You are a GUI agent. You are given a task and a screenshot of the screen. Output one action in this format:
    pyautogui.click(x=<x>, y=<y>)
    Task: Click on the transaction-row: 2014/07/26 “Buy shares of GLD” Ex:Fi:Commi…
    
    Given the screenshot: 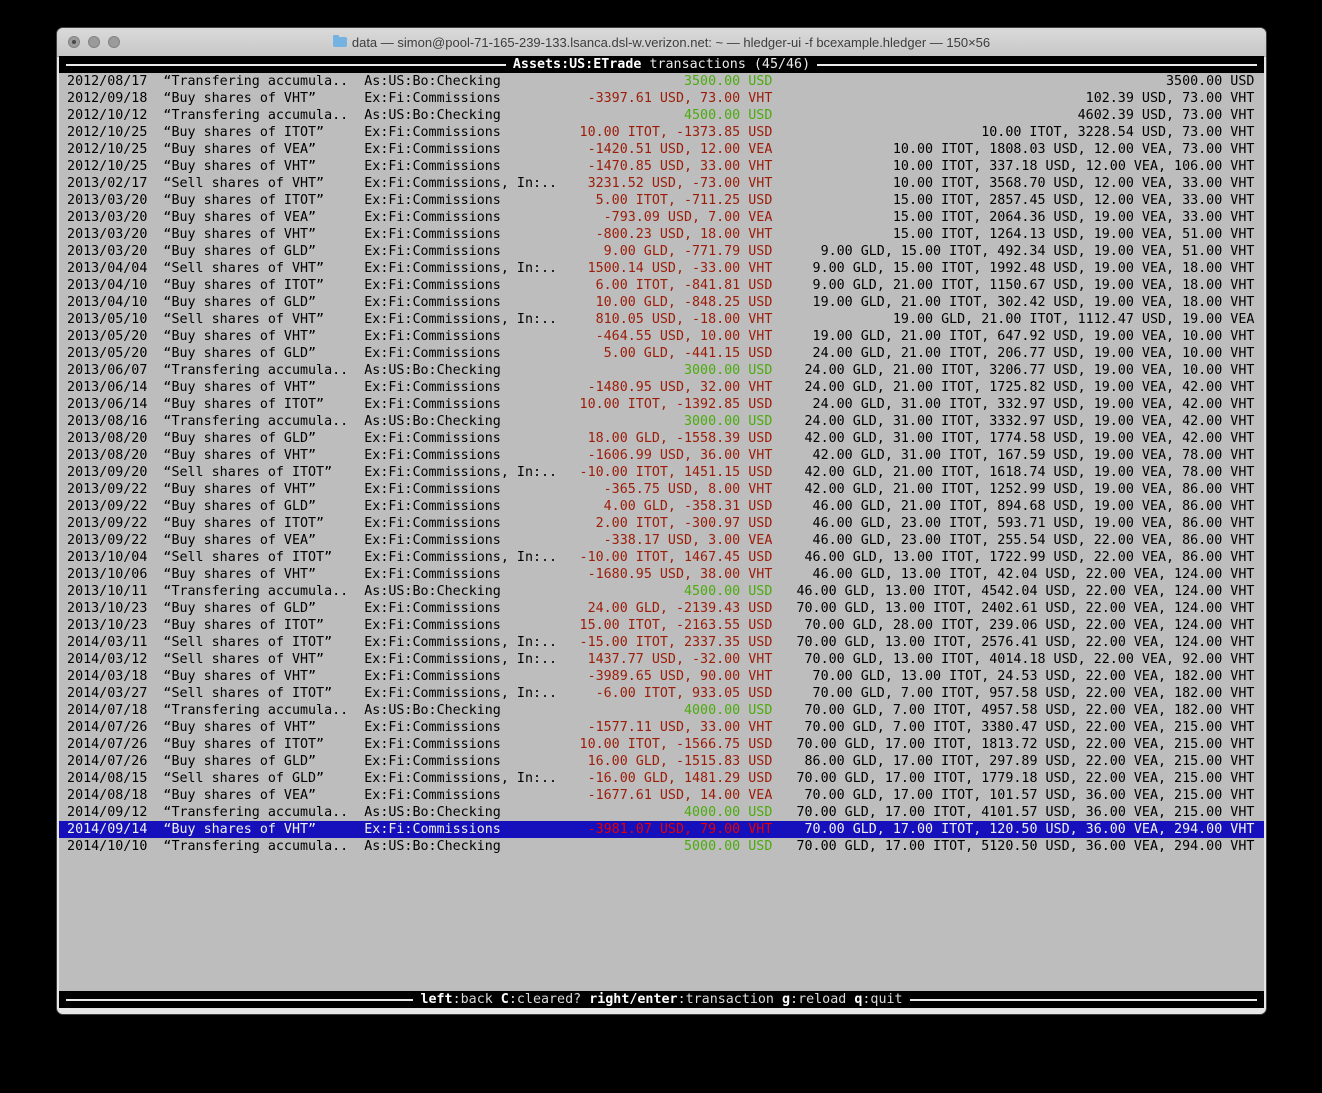 What is the action you would take?
    pyautogui.click(x=661, y=761)
    